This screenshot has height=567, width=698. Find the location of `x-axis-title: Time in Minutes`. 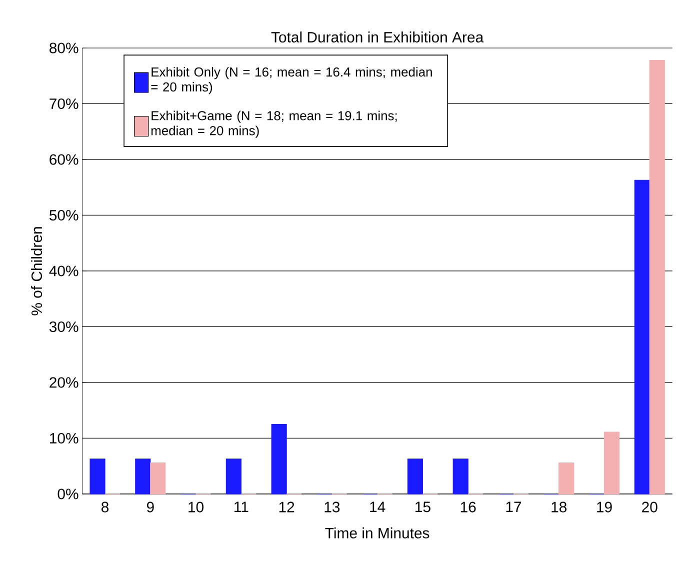

x-axis-title: Time in Minutes is located at coordinates (377, 532).